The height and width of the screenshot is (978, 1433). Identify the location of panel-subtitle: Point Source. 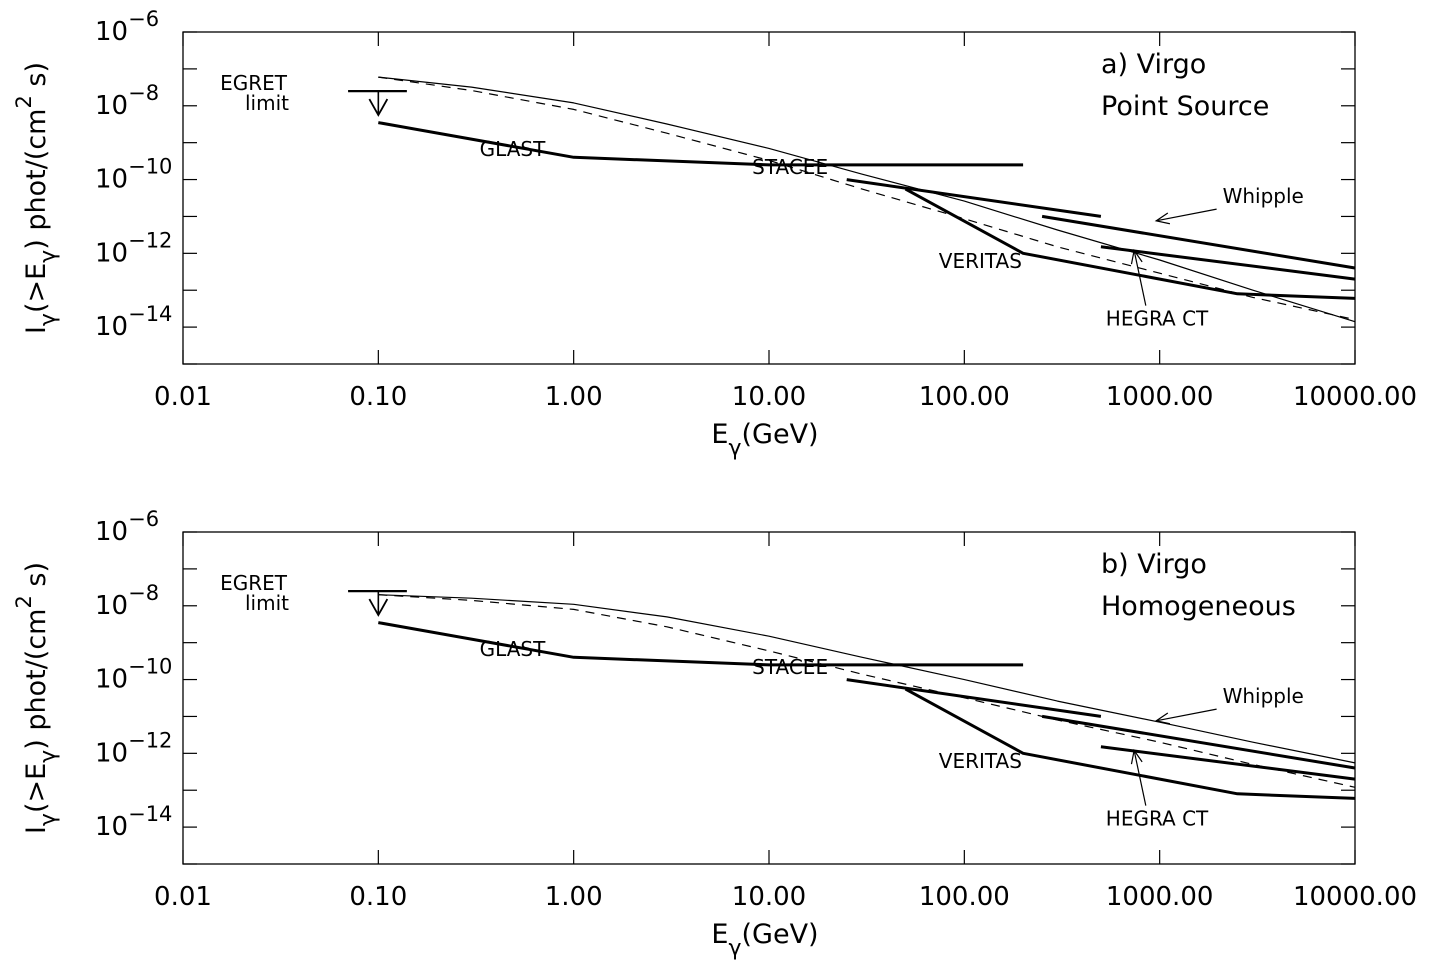
(1185, 106).